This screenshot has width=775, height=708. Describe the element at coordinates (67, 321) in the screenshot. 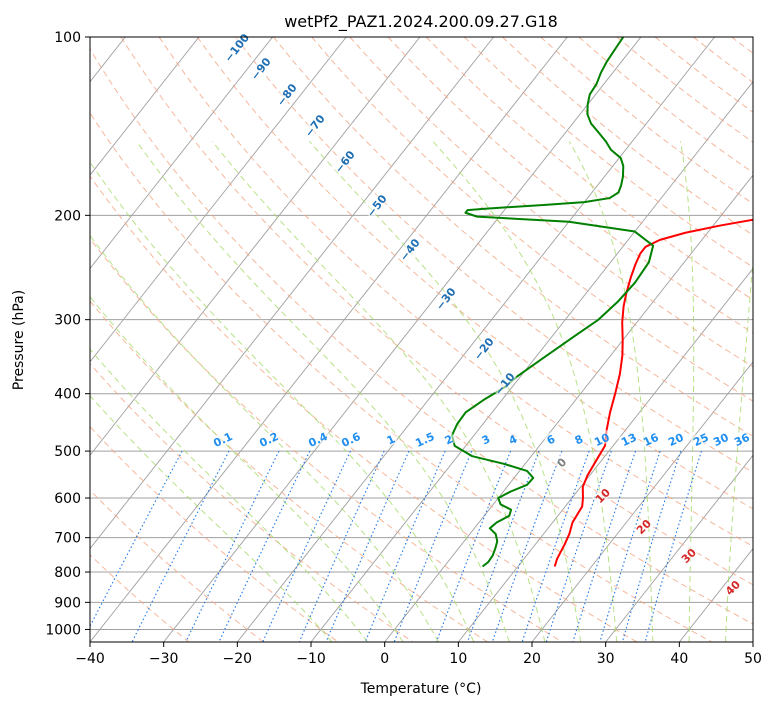

I see `y-tick-label: 300` at that location.